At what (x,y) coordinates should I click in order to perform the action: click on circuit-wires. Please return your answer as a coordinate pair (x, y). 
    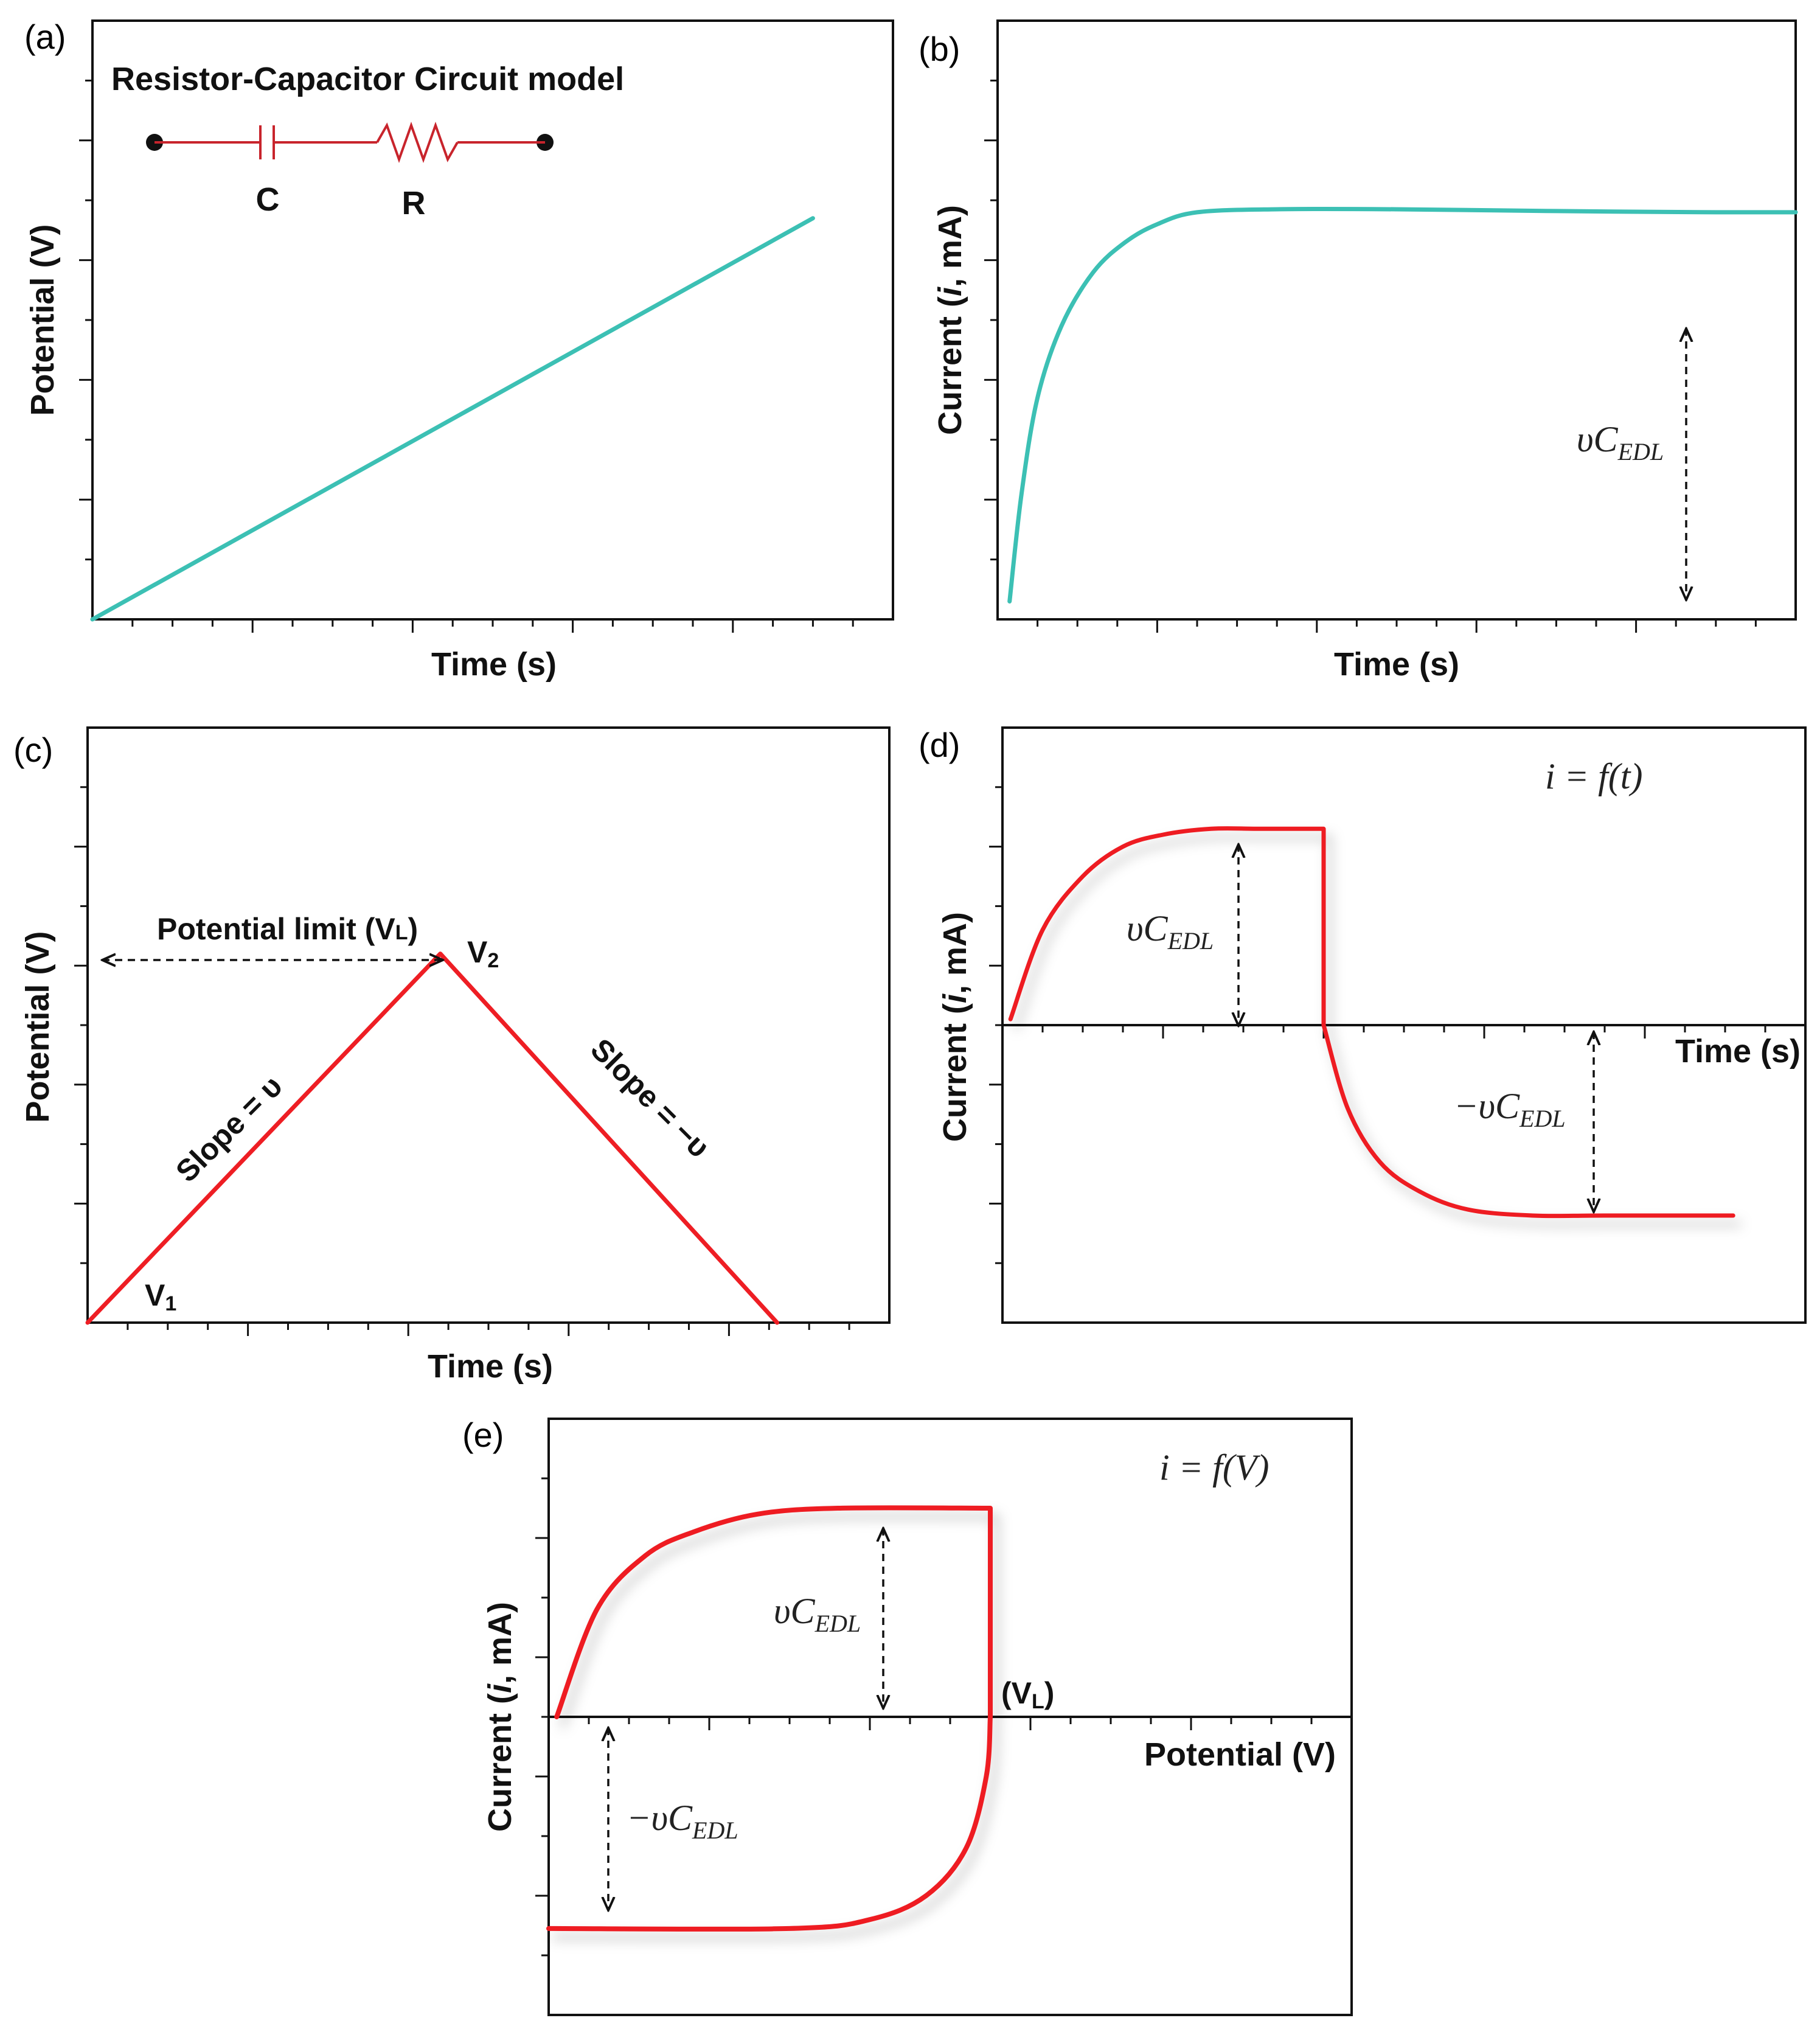
    Looking at the image, I should click on (350, 142).